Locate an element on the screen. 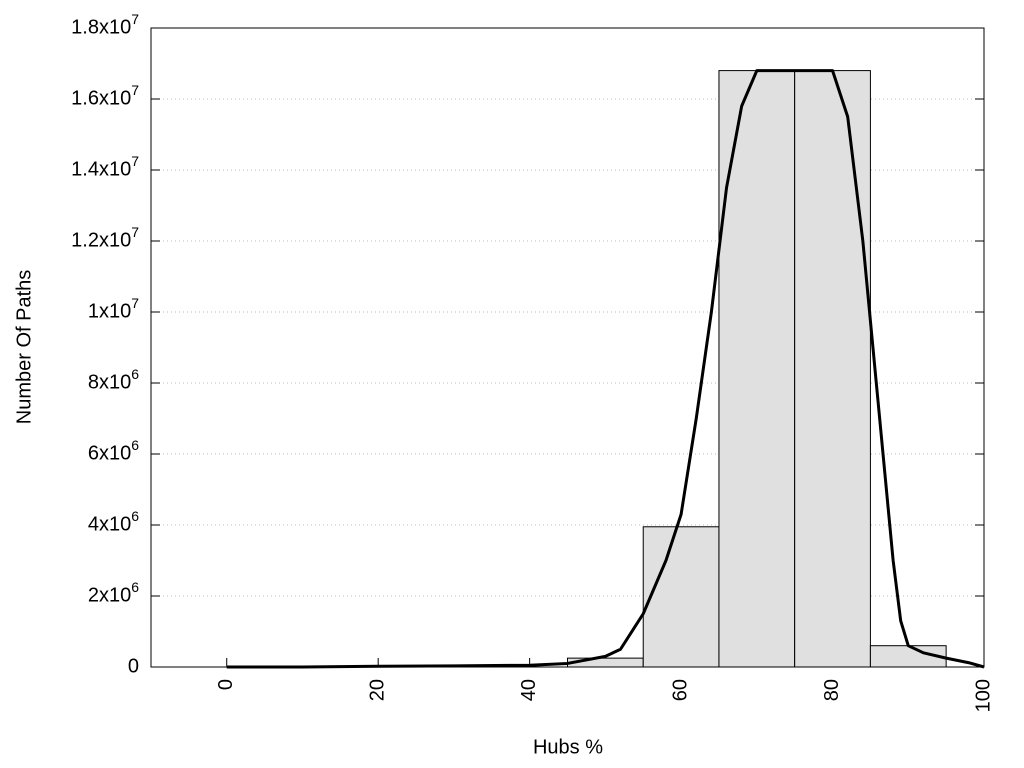 The width and height of the screenshot is (1024, 768). y-tick-label: 1.8x10⁷ is located at coordinates (105, 25).